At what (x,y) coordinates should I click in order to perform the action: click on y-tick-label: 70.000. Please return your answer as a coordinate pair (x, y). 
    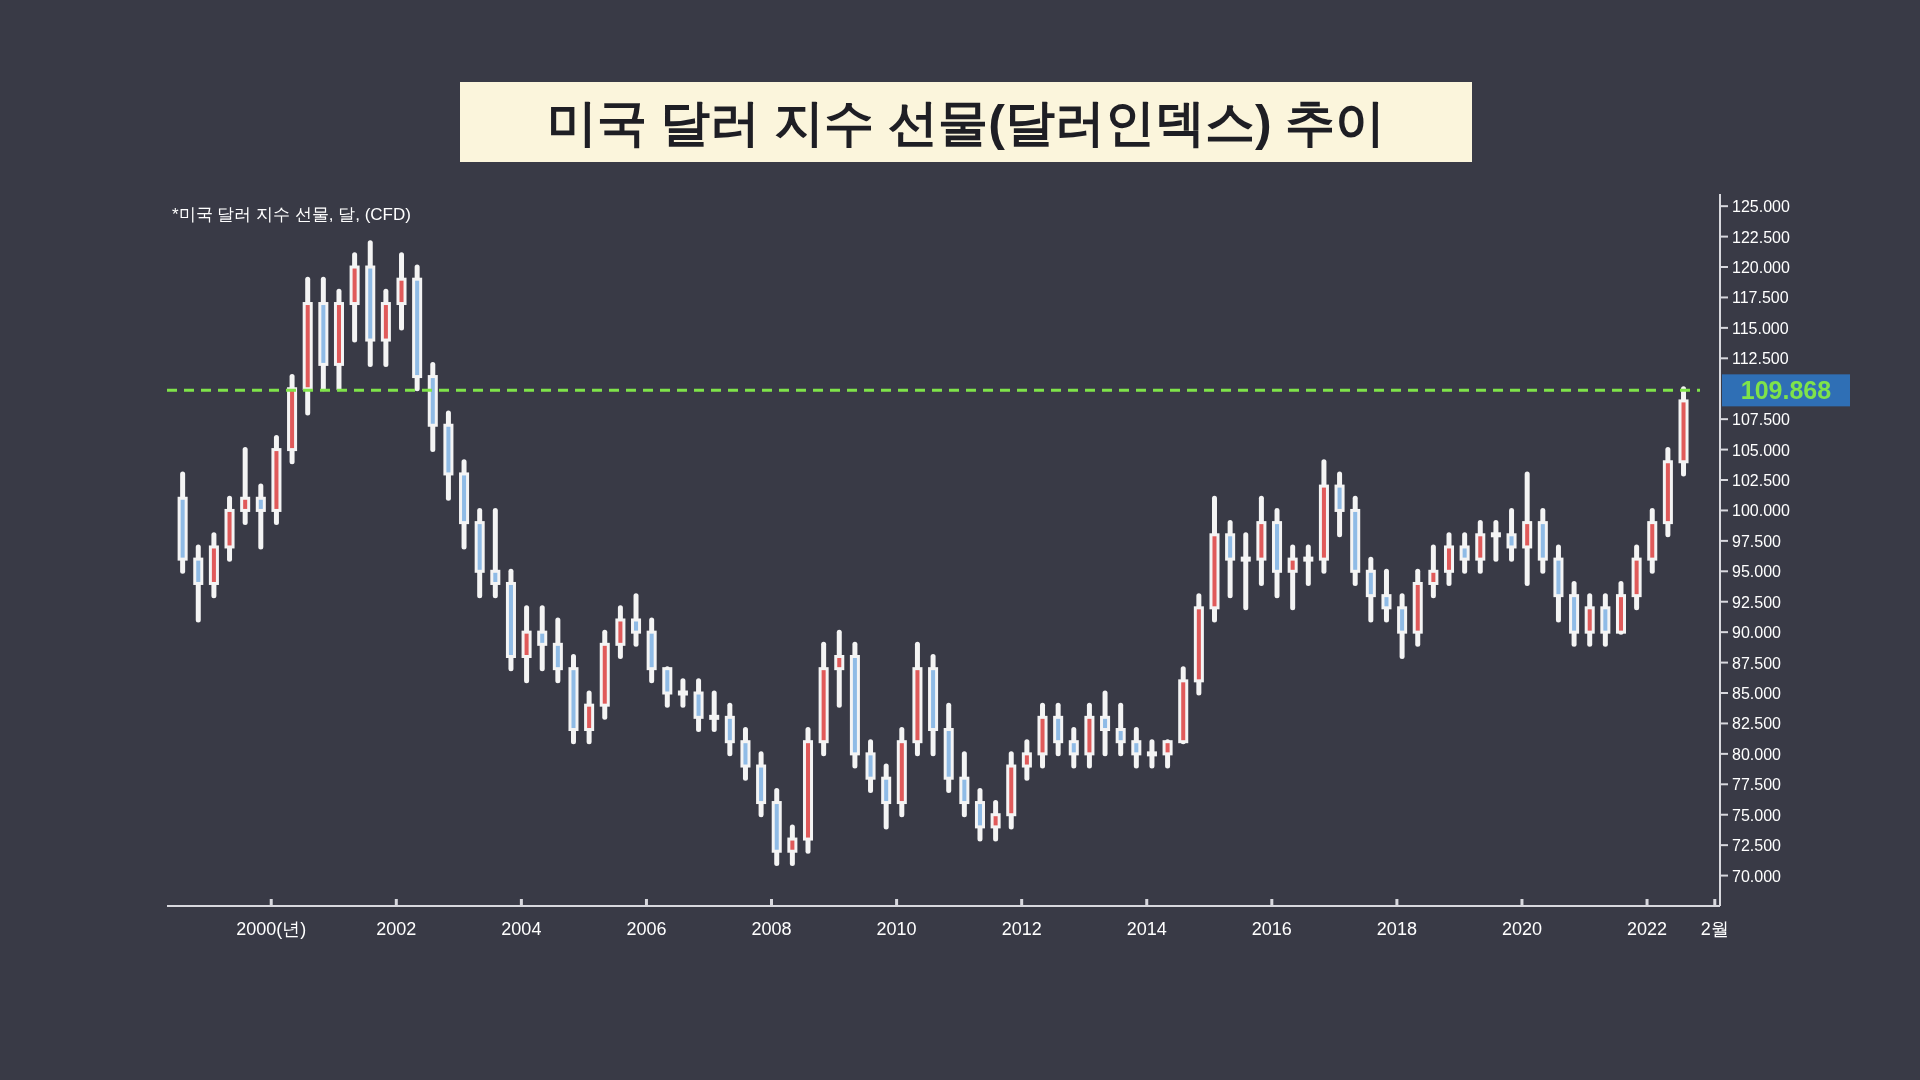
    Looking at the image, I should click on (1757, 876).